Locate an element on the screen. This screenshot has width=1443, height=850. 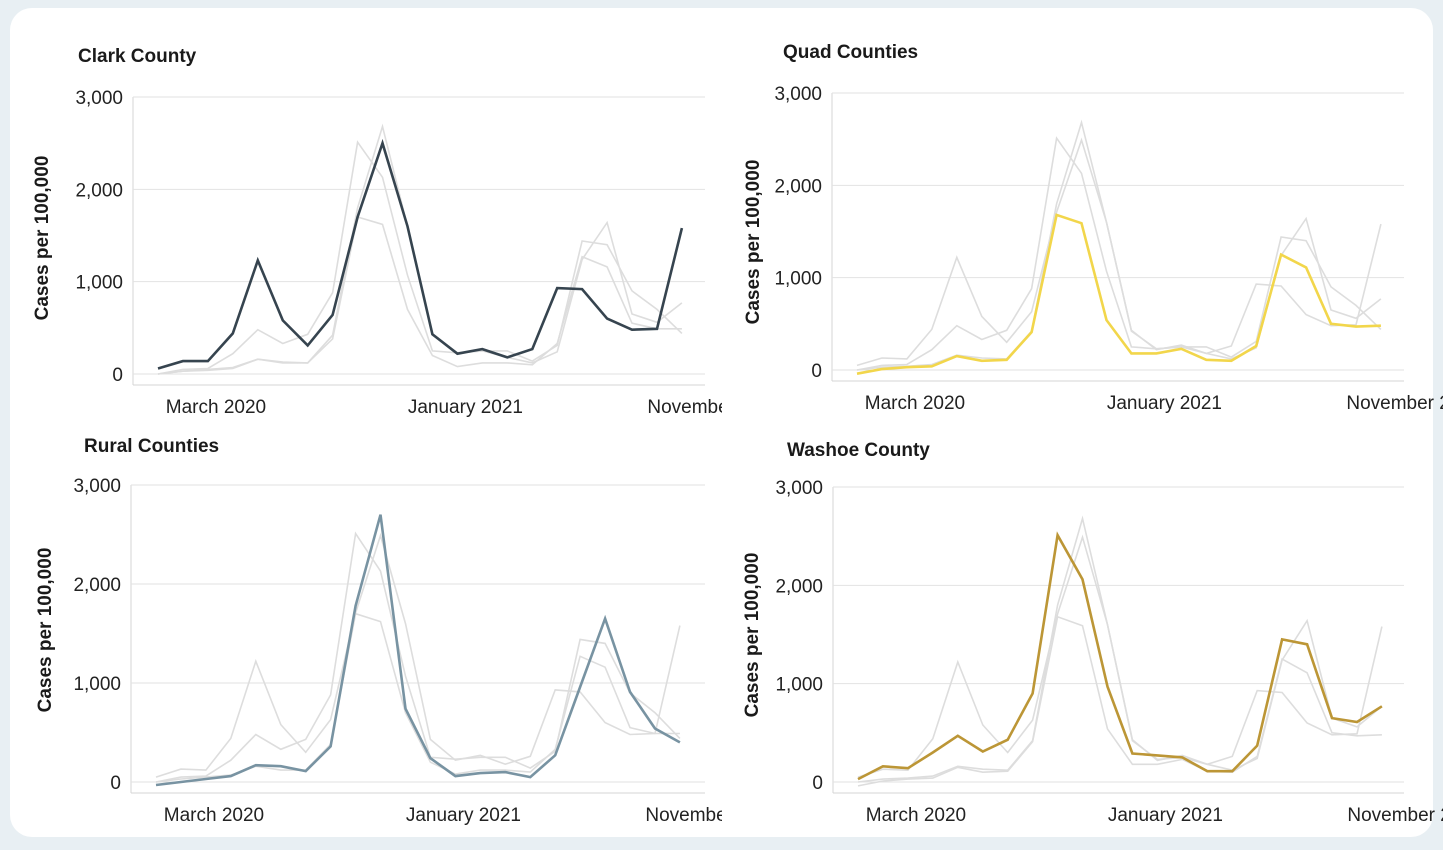
chart-title: Quad Counties is located at coordinates (851, 52).